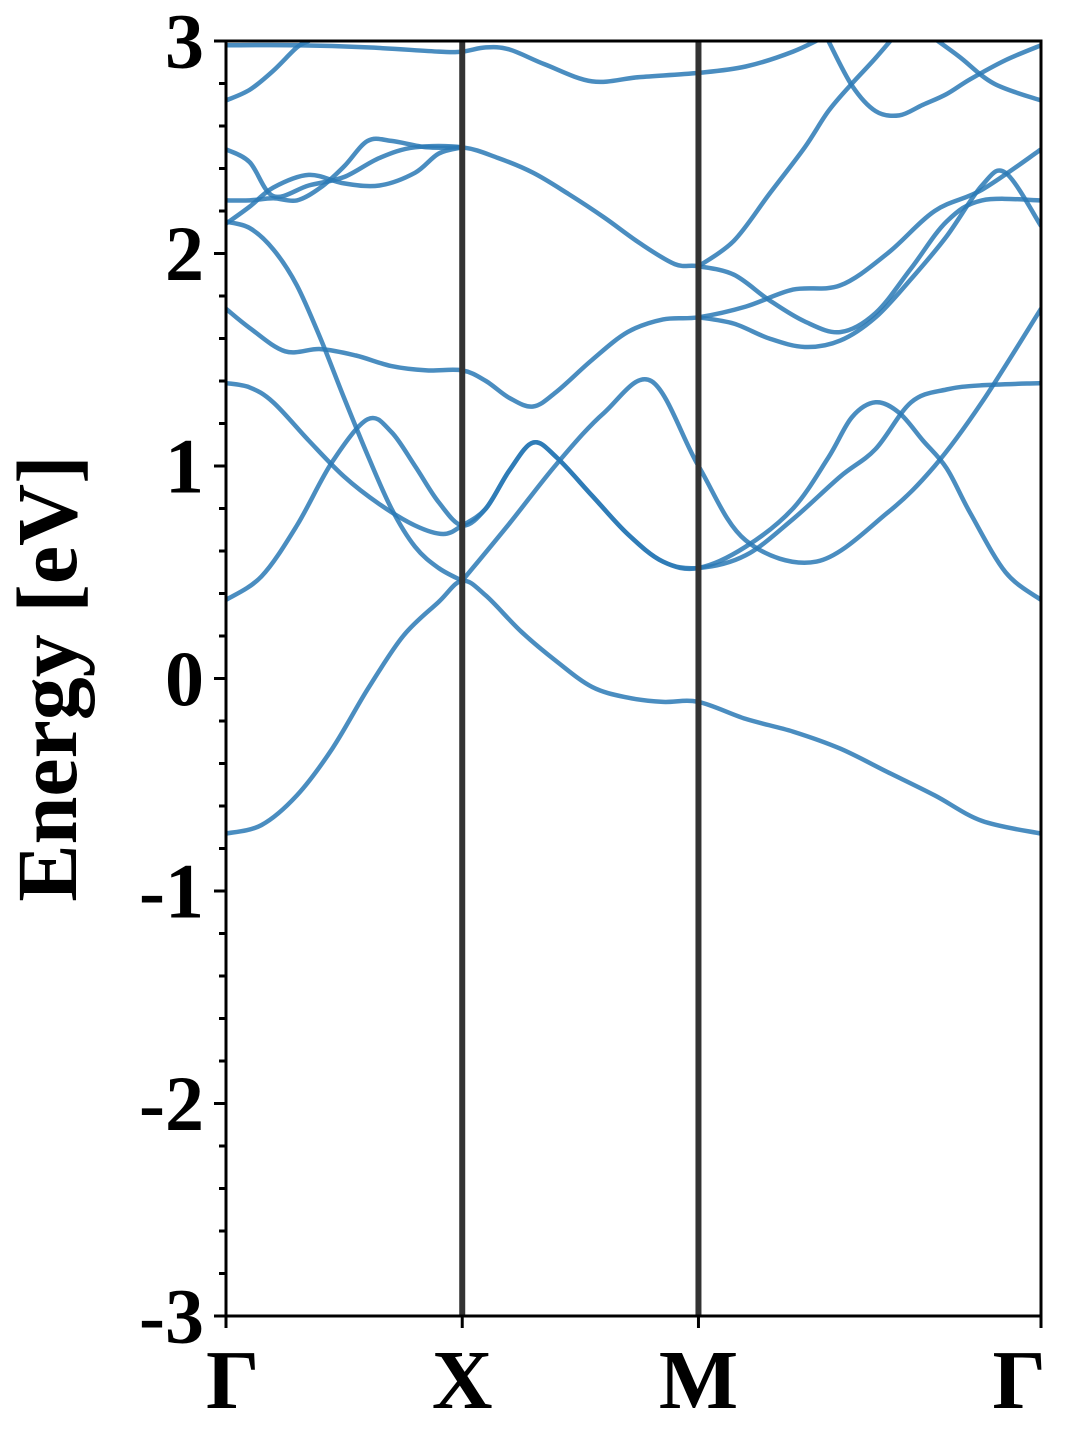 The width and height of the screenshot is (1080, 1440). What do you see at coordinates (47, 678) in the screenshot?
I see `y-axis-label: Energy [eV]` at bounding box center [47, 678].